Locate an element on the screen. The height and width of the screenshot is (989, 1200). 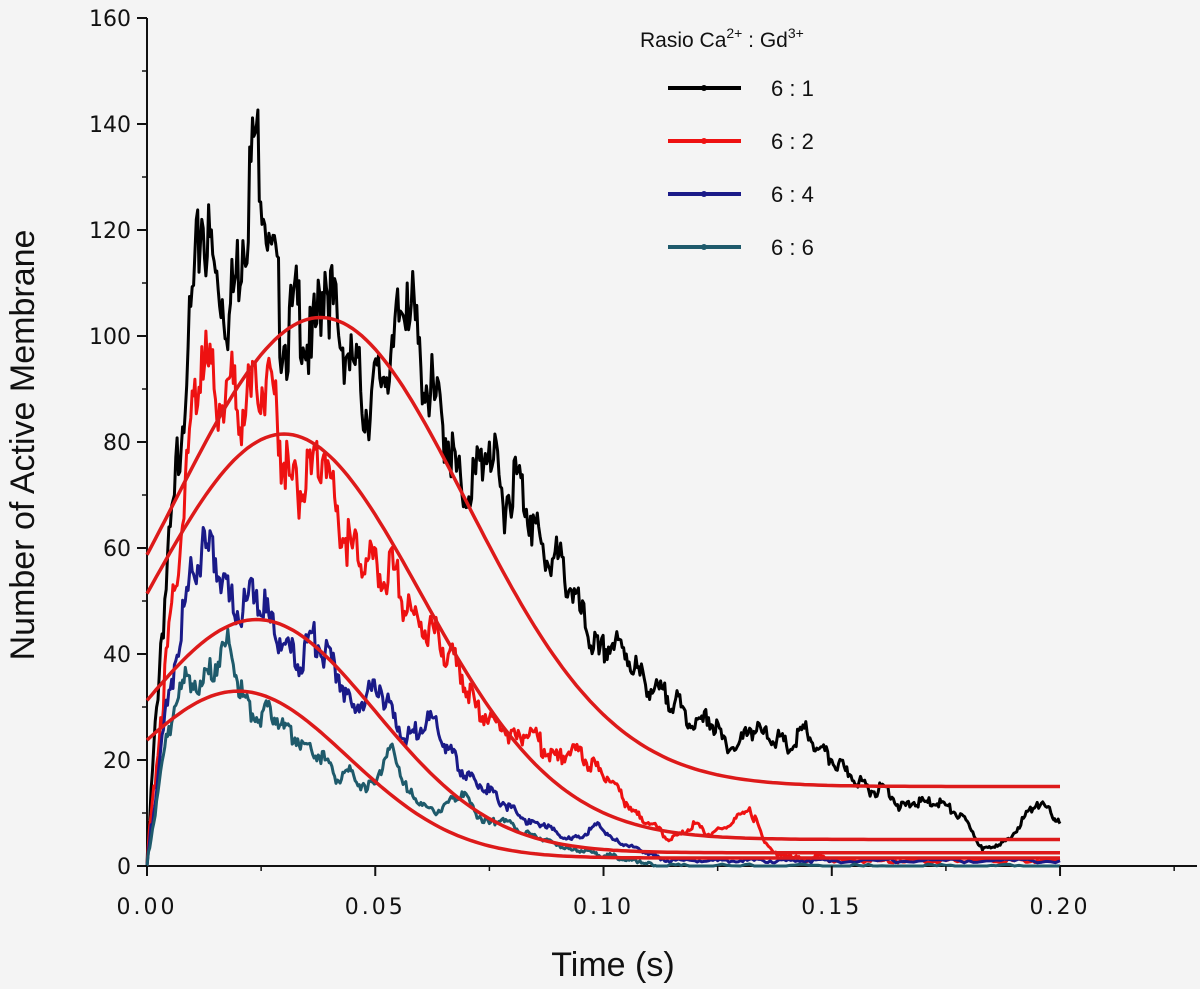
legend-title: Rasio Ca2+ : Gd3+ is located at coordinates (722, 38).